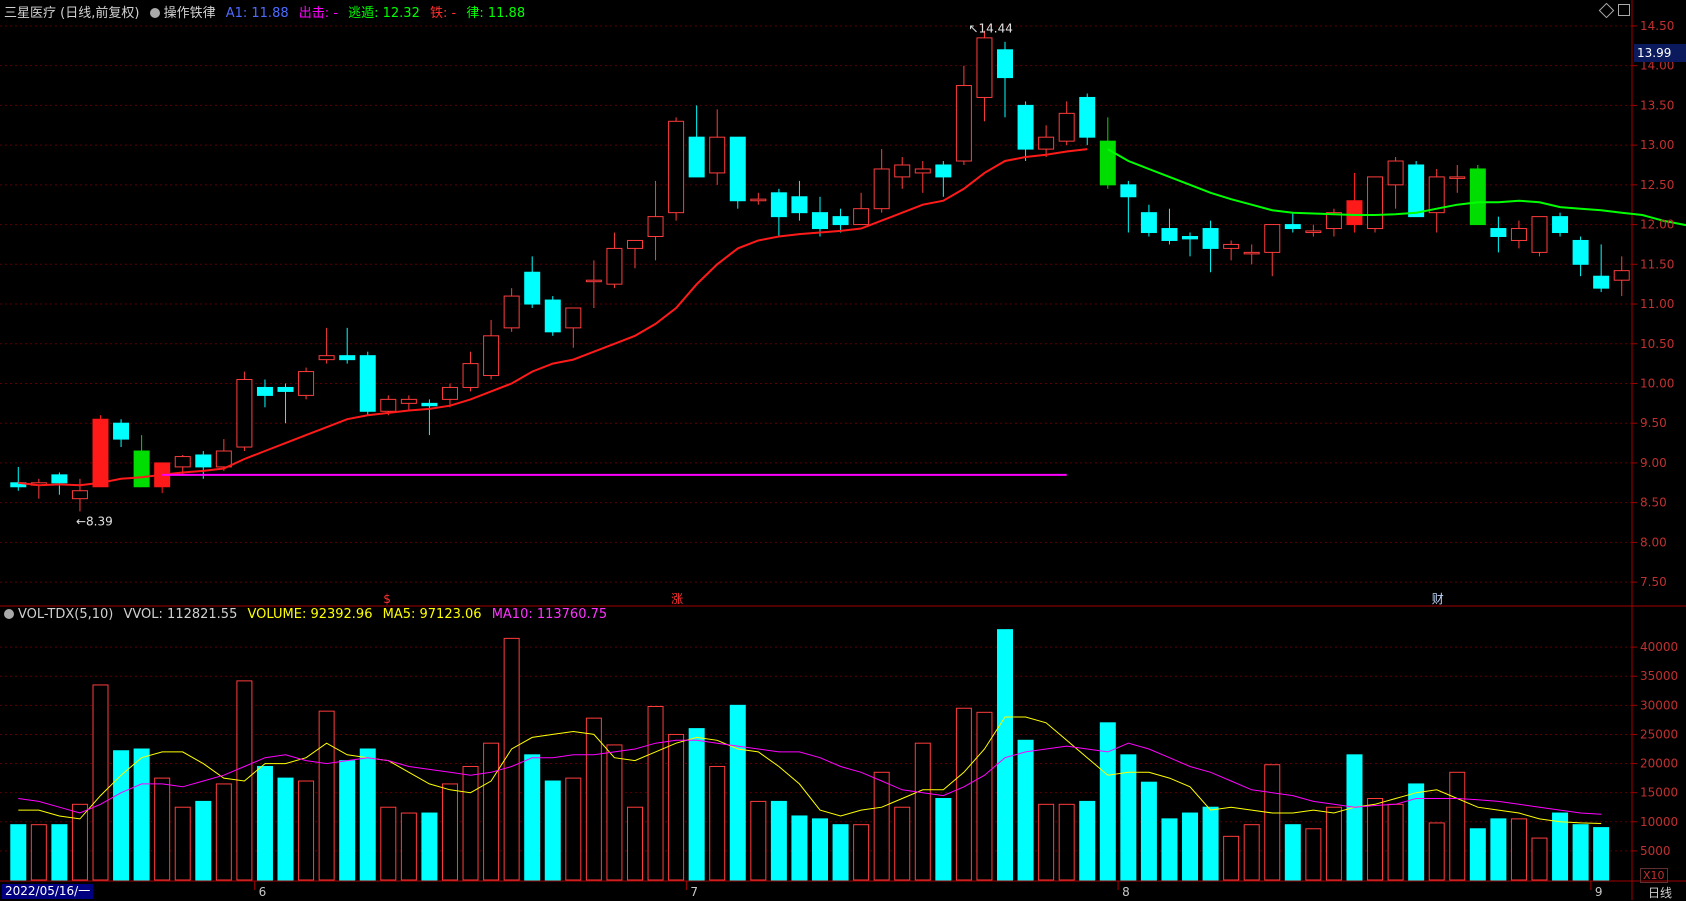  Describe the element at coordinates (677, 598) in the screenshot. I see `event-marker: 涨` at that location.